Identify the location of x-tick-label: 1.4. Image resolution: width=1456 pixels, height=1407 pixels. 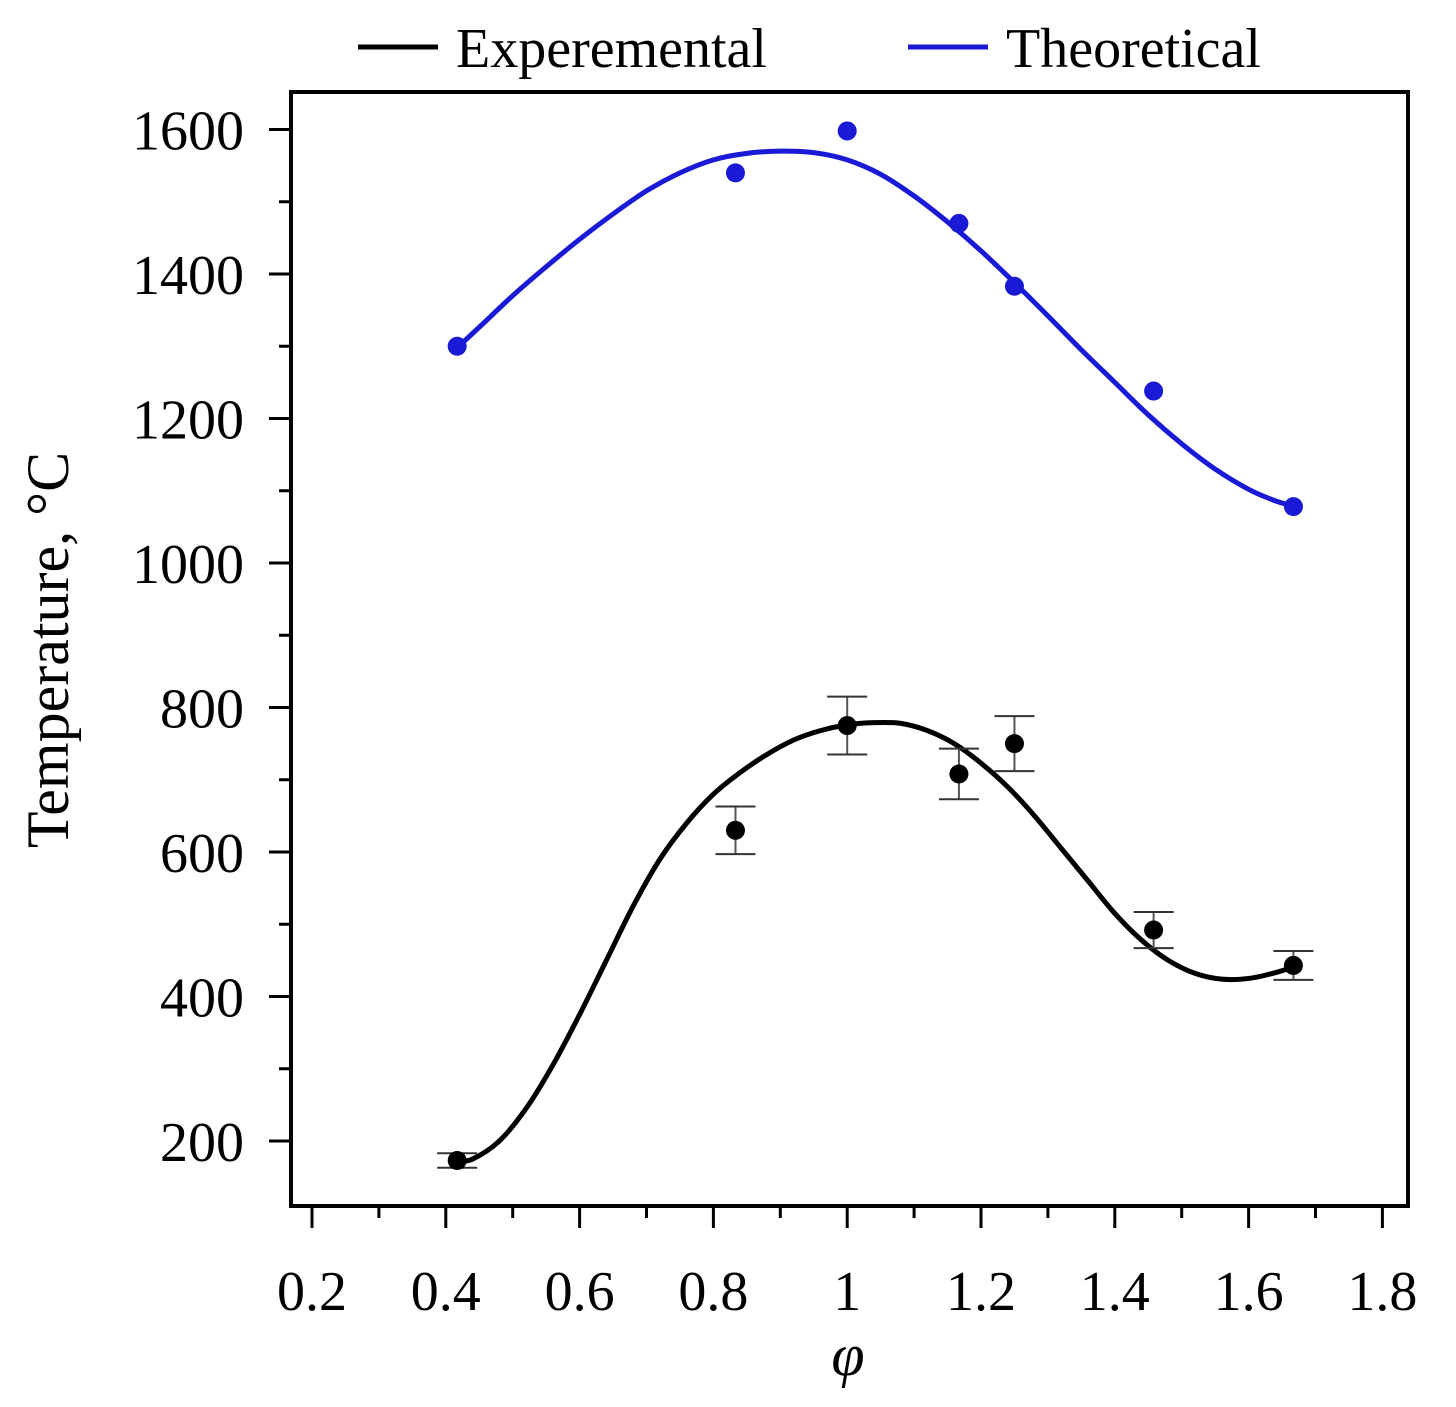
(1115, 1292).